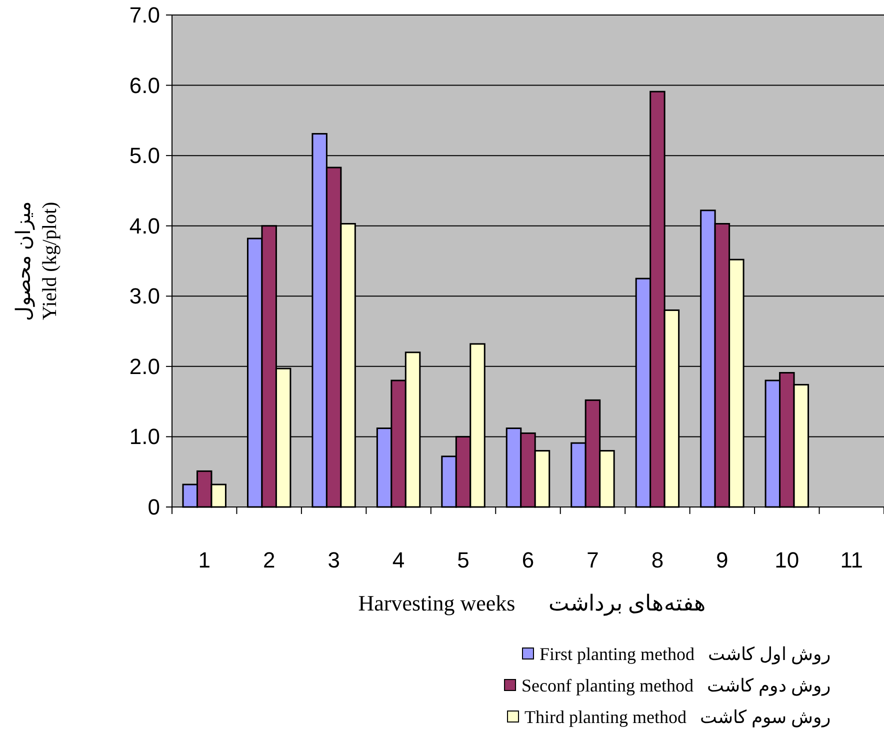 This screenshot has width=884, height=731. What do you see at coordinates (144, 296) in the screenshot?
I see `ytick-label: 3.0` at bounding box center [144, 296].